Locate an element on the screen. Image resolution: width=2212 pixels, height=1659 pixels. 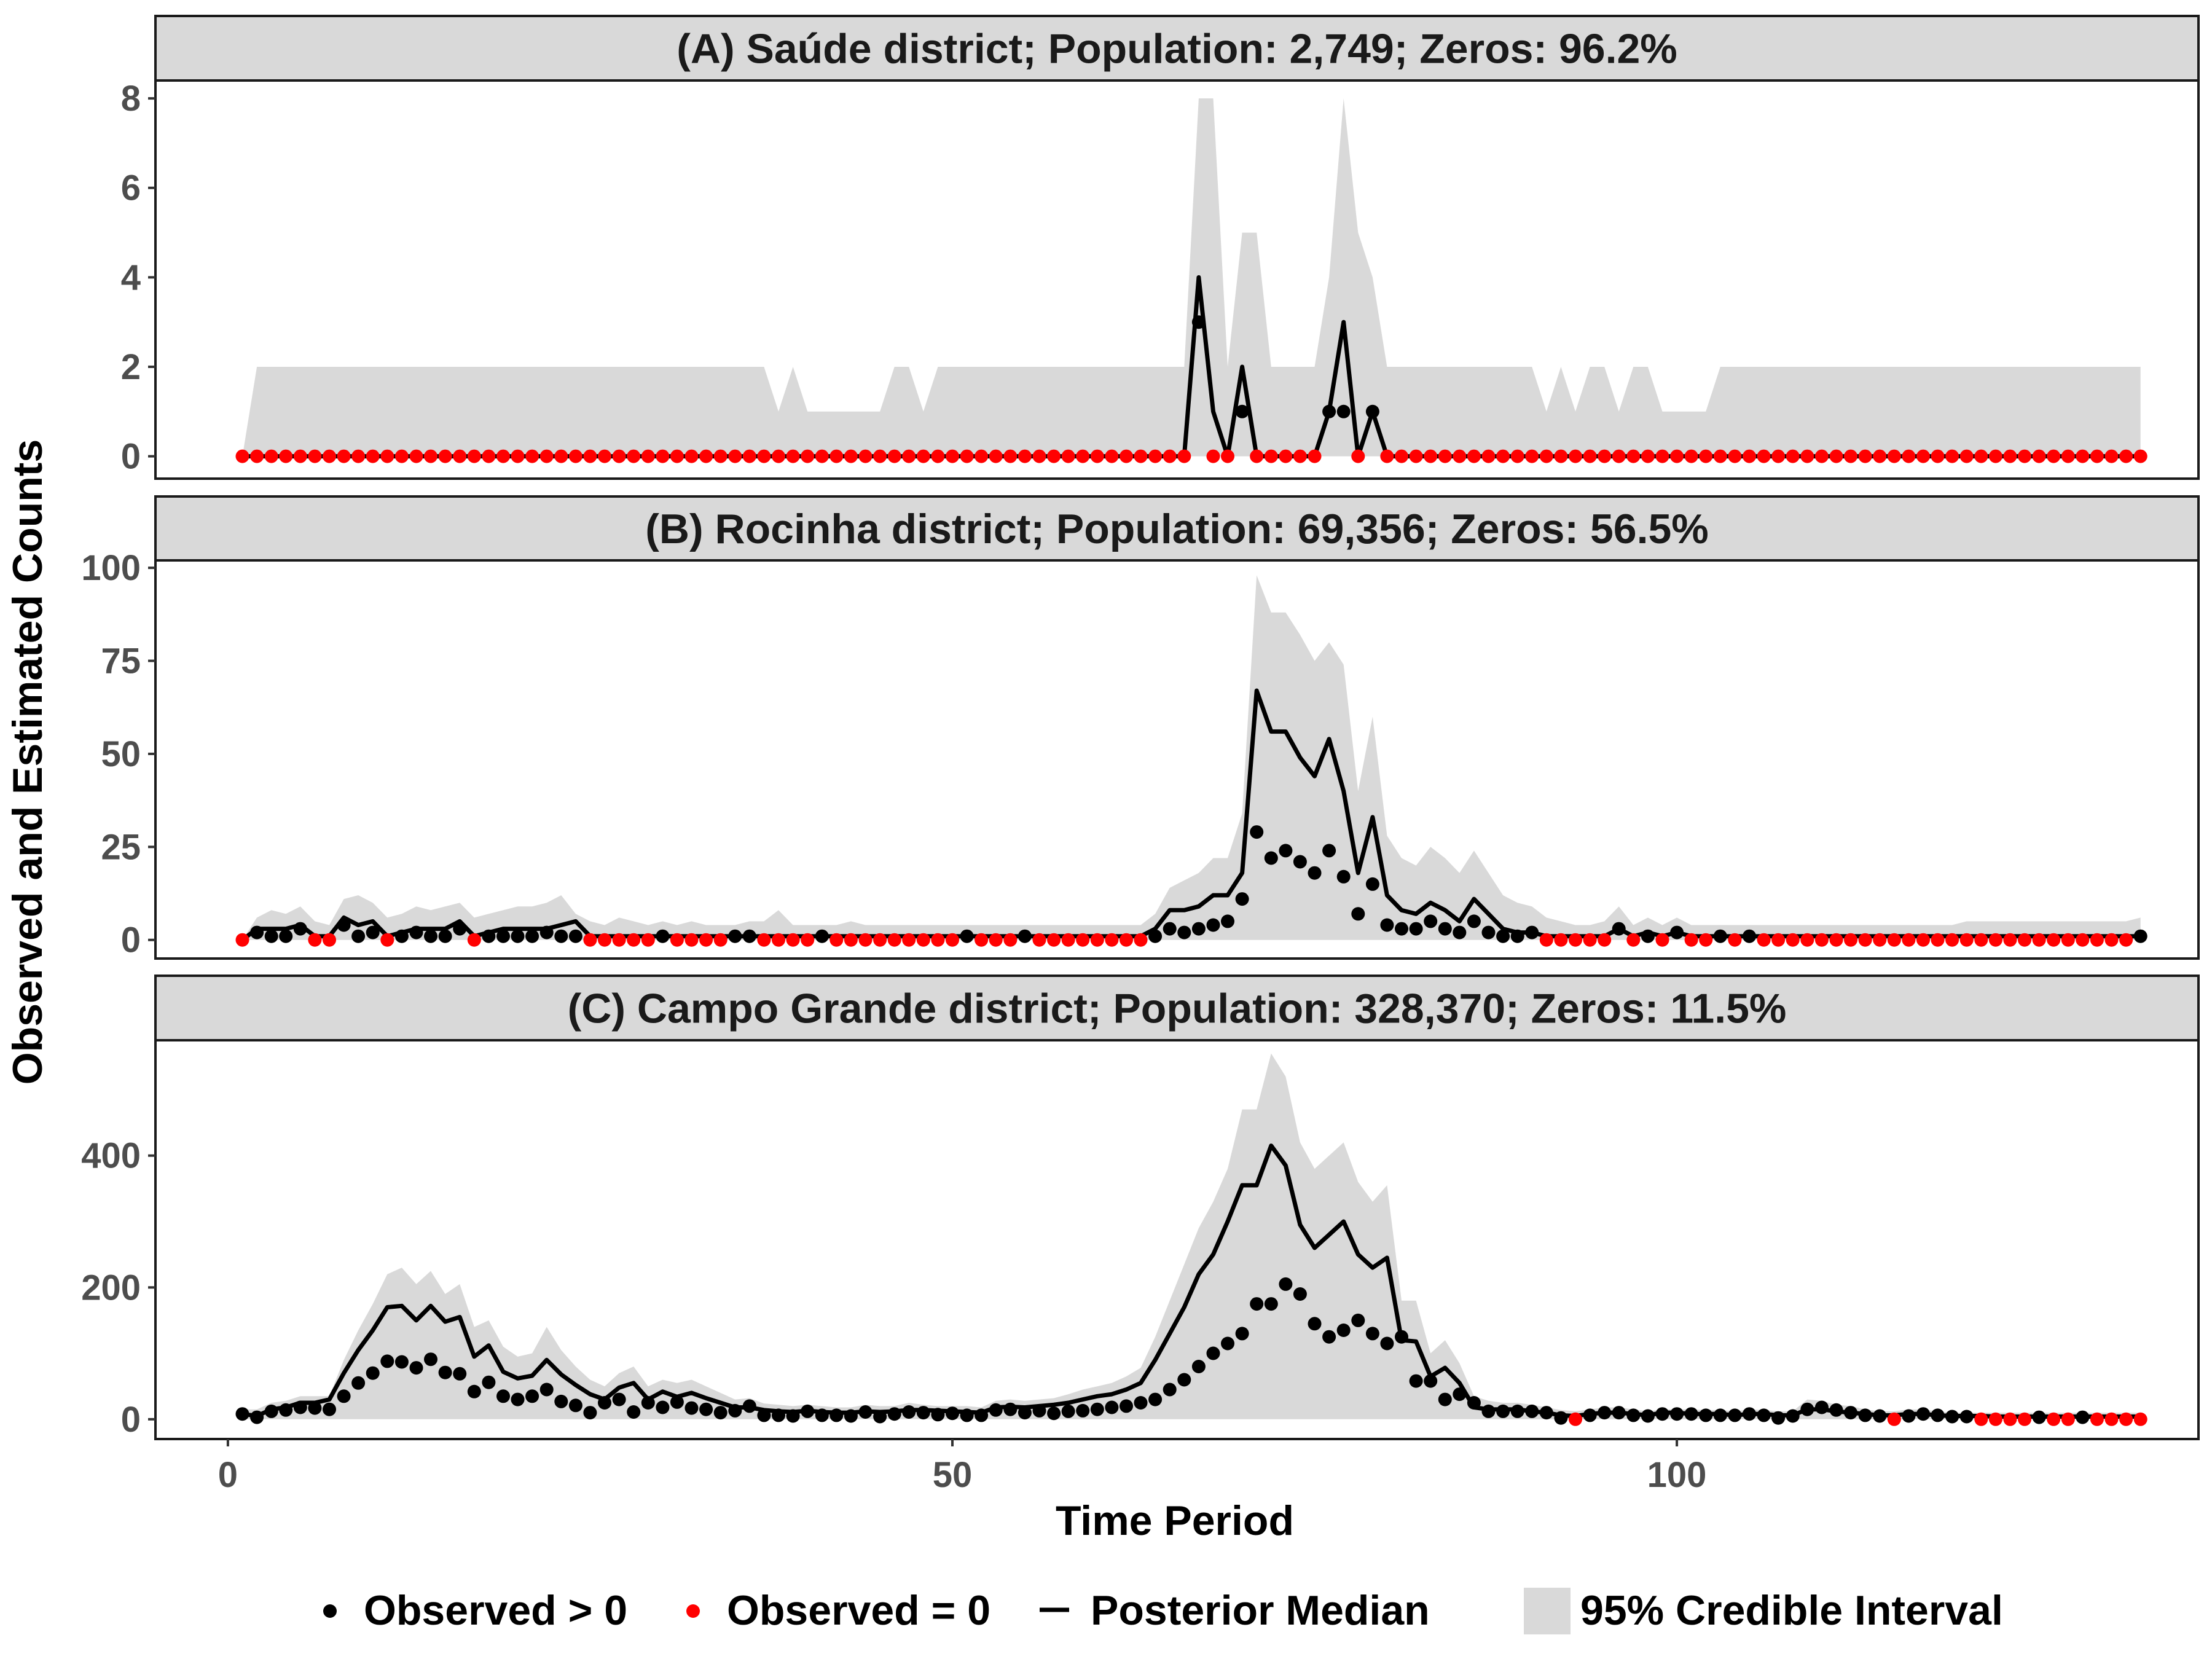
y-tick-label: 0 is located at coordinates (131, 1420).